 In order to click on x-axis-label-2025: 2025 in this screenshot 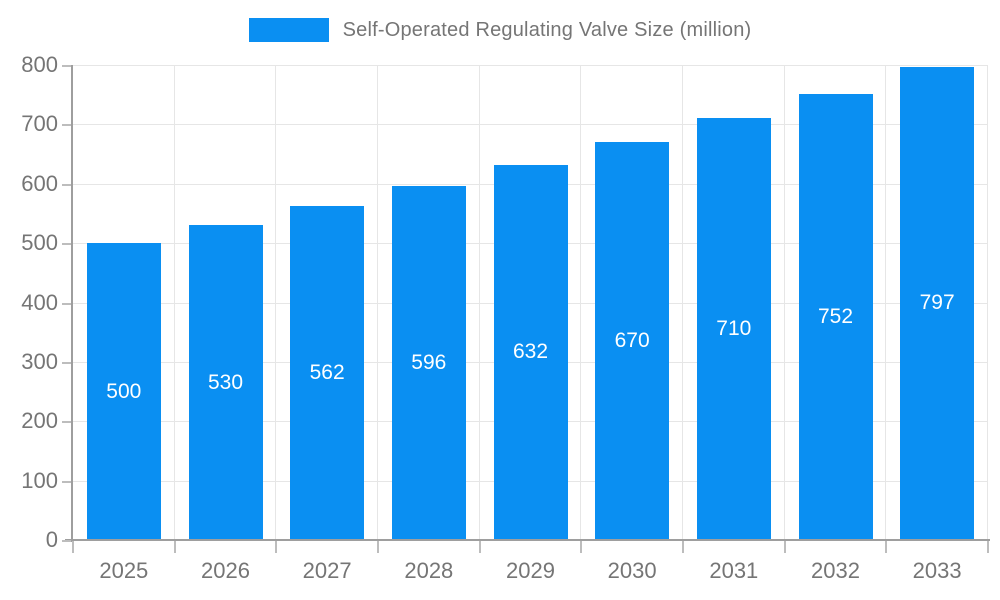, I will do `click(124, 570)`.